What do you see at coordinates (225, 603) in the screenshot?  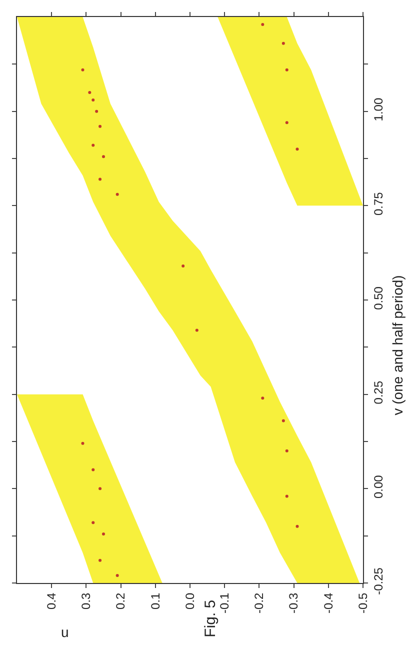 I see `x-tick-label: -0.1` at bounding box center [225, 603].